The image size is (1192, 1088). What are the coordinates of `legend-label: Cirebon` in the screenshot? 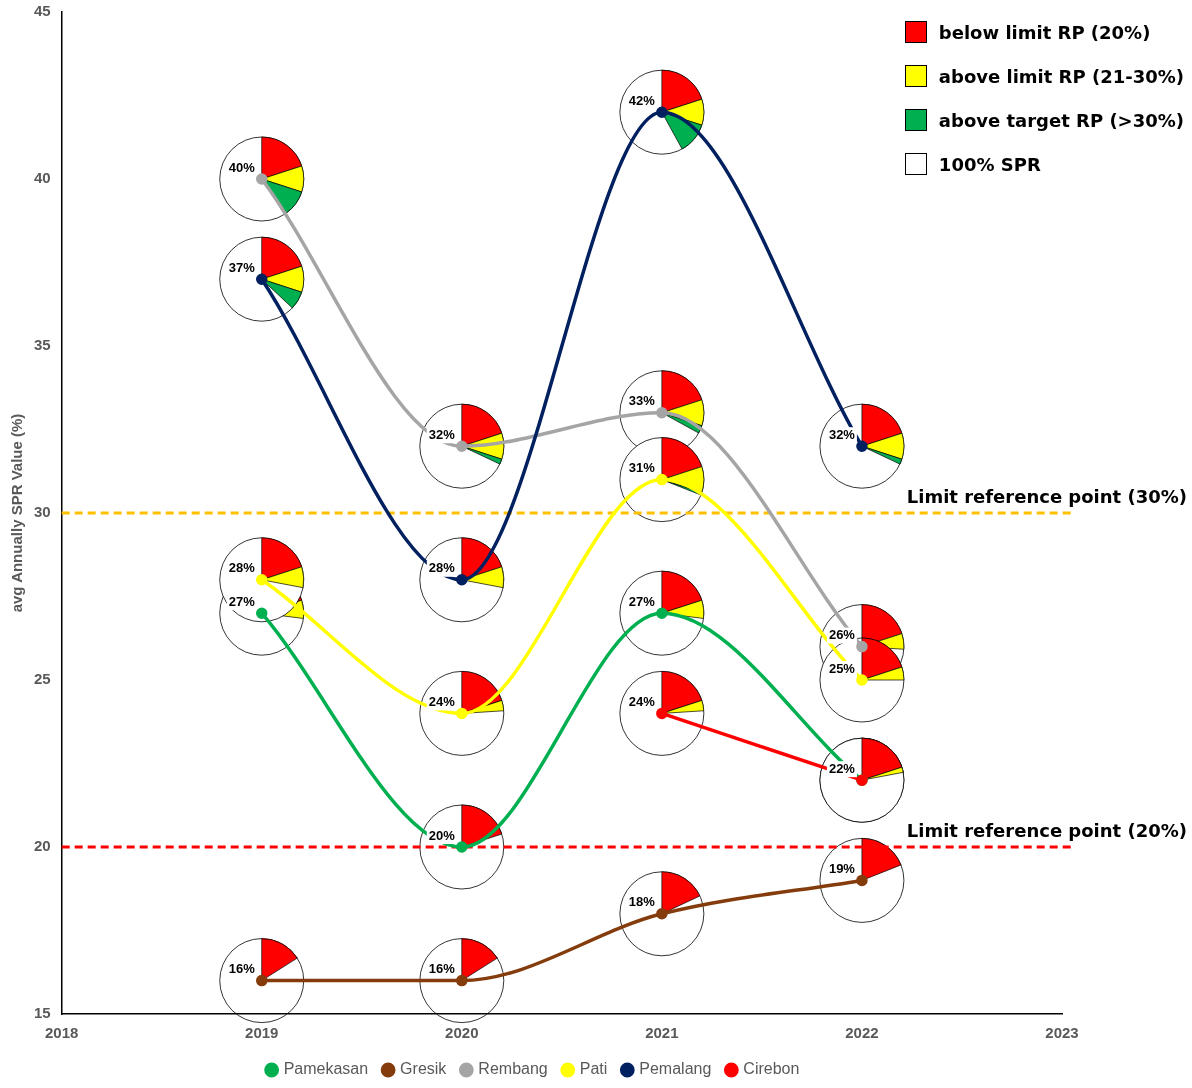 It's located at (771, 1069).